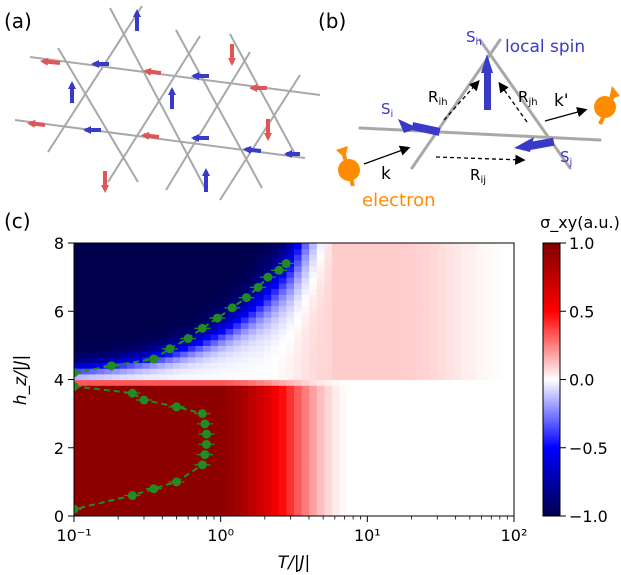 Image resolution: width=621 pixels, height=575 pixels. What do you see at coordinates (291, 530) in the screenshot?
I see `x-axis: 10⁻¹ 10⁰ 10¹ 10²` at bounding box center [291, 530].